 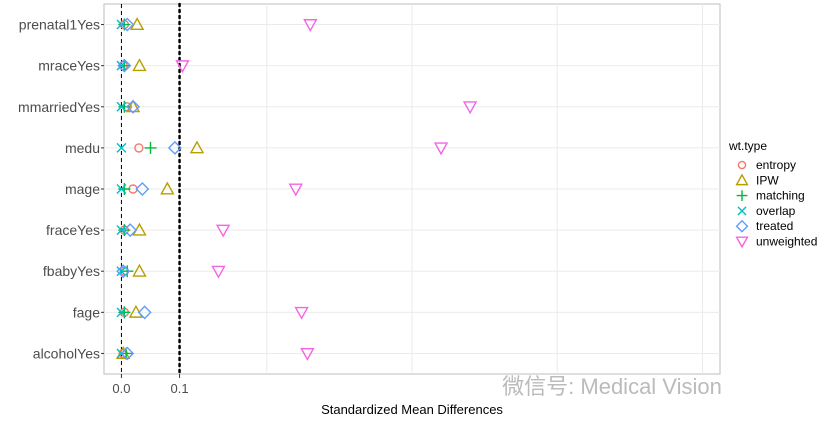 What do you see at coordinates (742, 195) in the screenshot?
I see `legend-key-matching` at bounding box center [742, 195].